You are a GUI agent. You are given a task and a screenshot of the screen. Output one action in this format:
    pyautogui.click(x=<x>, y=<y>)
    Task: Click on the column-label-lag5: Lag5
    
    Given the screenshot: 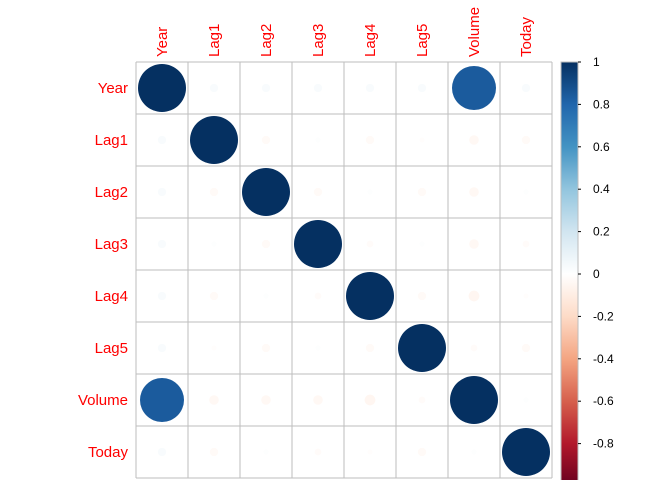 What is the action you would take?
    pyautogui.click(x=422, y=40)
    